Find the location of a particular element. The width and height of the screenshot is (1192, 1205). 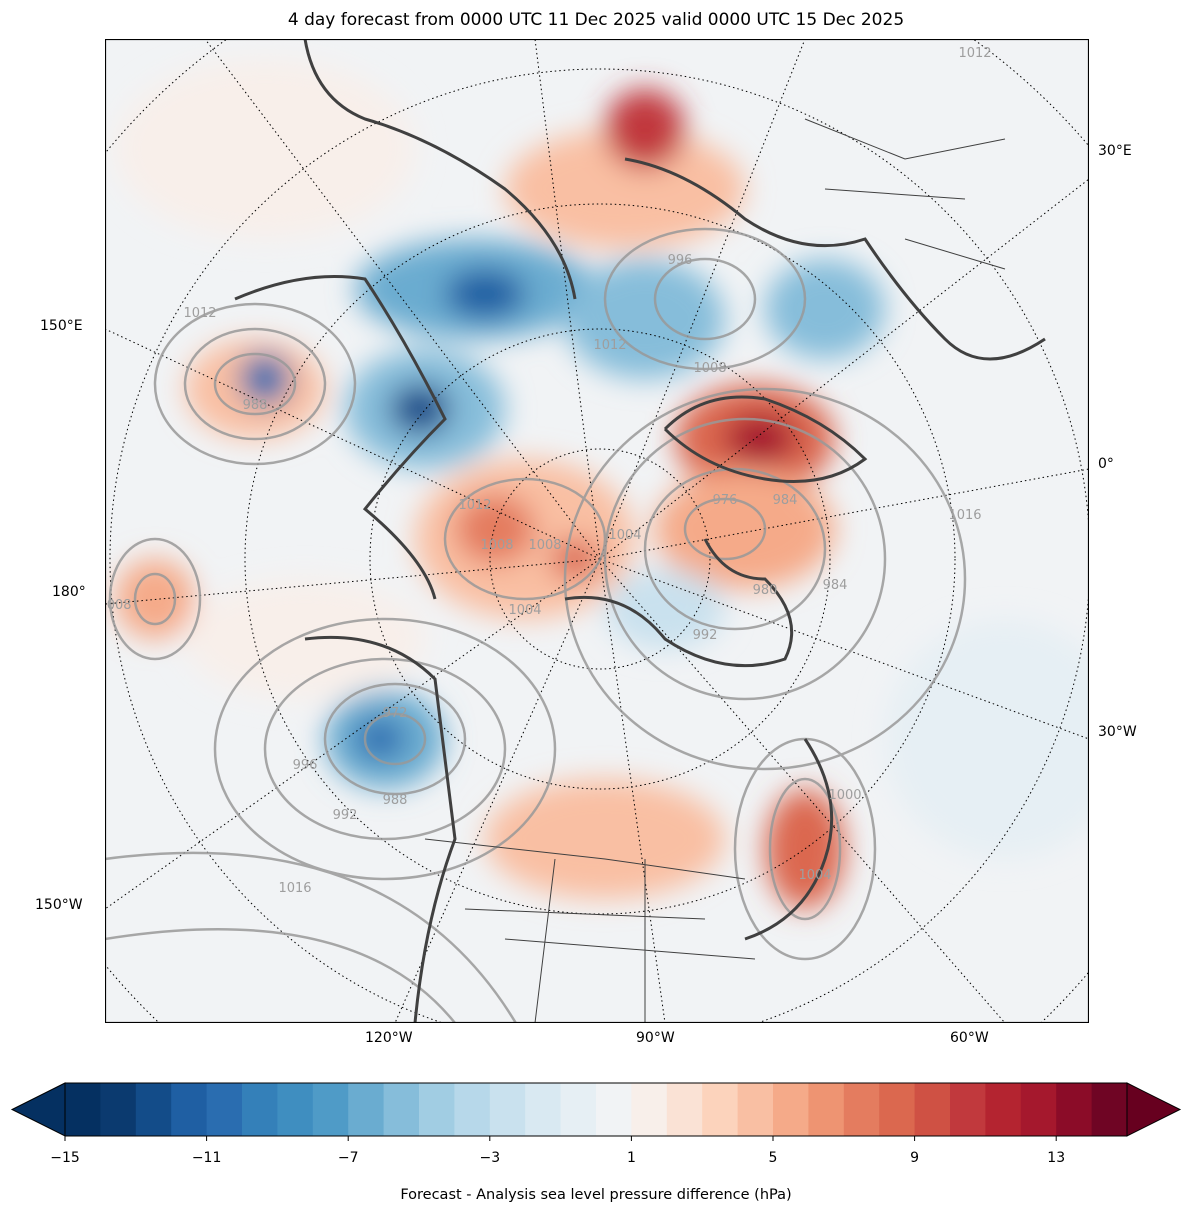

lon-label-90w: 90°W is located at coordinates (655, 1038).